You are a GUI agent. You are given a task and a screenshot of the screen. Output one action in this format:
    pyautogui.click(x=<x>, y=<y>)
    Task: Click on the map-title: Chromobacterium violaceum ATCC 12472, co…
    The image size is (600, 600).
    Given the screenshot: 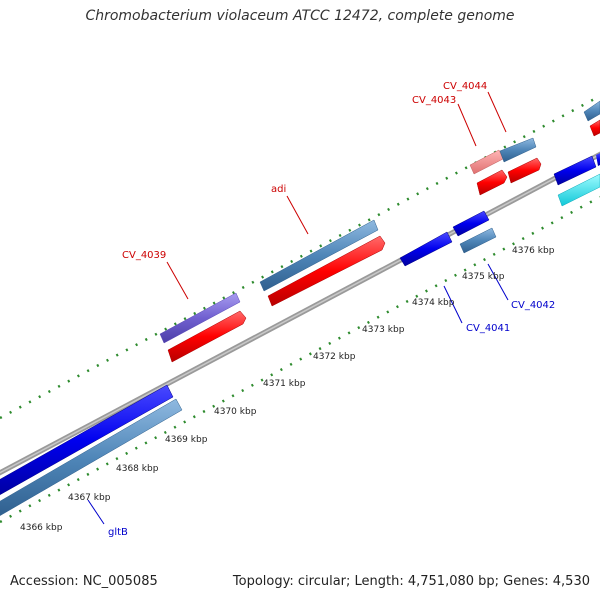 What is the action you would take?
    pyautogui.click(x=300, y=16)
    